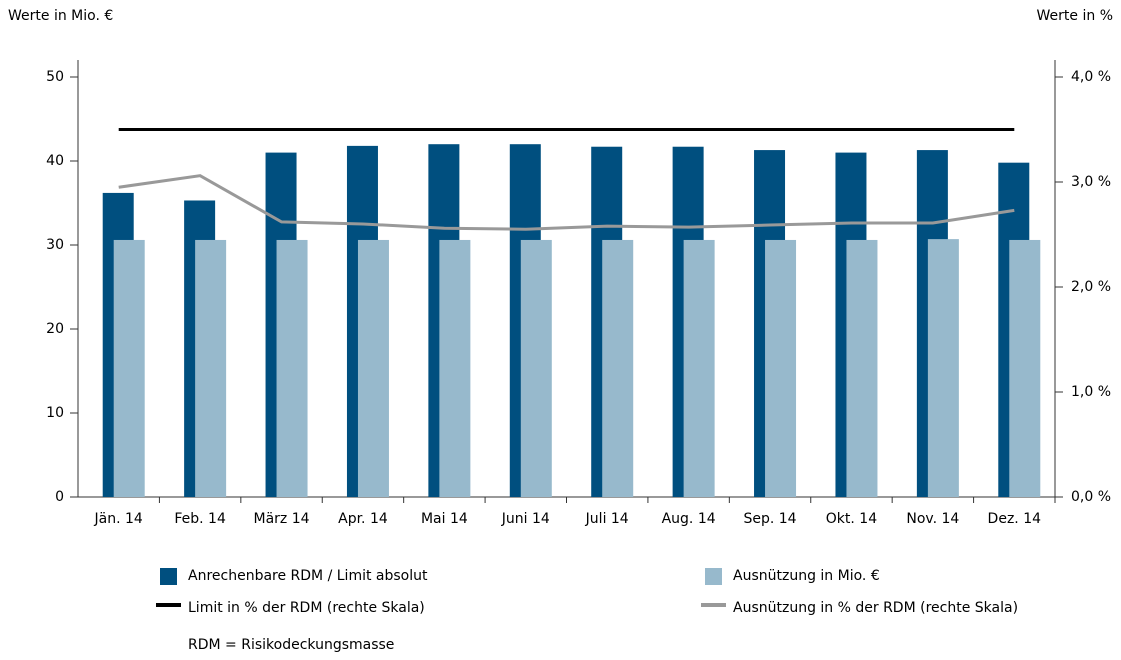 This screenshot has height=660, width=1121. I want to click on y-tick-label: 0, so click(59, 497).